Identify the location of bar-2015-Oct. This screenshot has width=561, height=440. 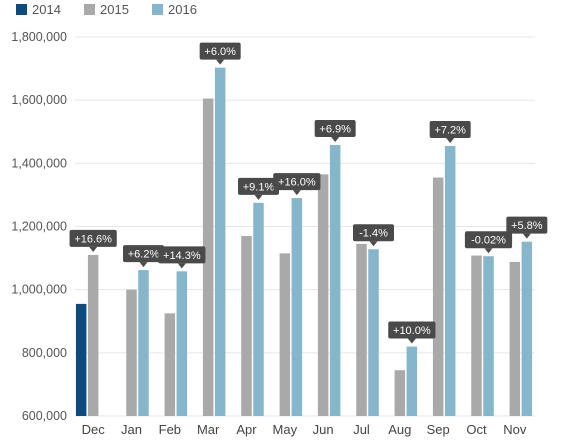
(476, 335).